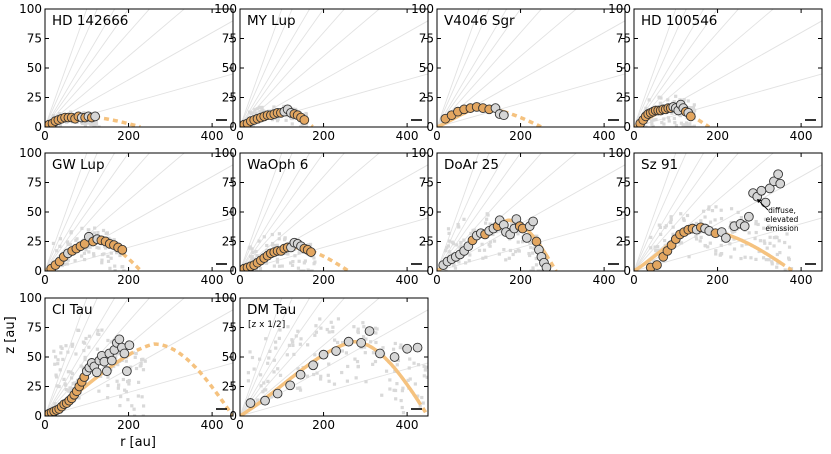 The height and width of the screenshot is (454, 831). Describe the element at coordinates (422, 407) in the screenshot. I see `fit-curve-dashed` at that location.